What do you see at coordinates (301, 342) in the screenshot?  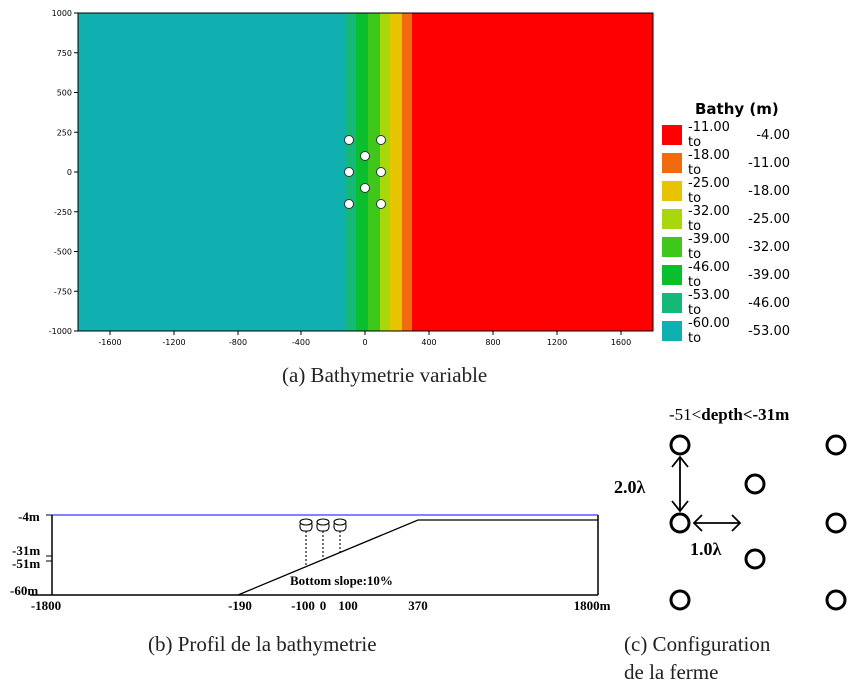 I see `x-tick-label: -400` at bounding box center [301, 342].